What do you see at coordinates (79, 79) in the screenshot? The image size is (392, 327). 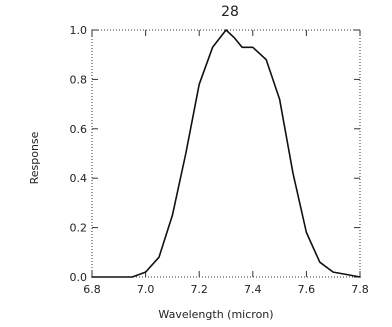 I see `y-tick-label: 0.8` at bounding box center [79, 79].